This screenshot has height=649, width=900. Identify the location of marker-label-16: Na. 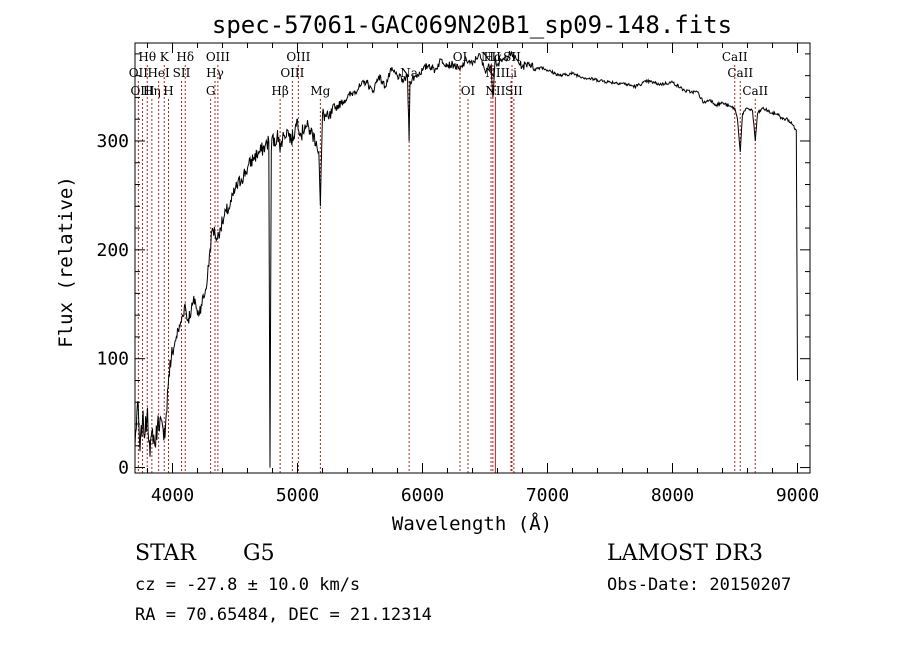
(409, 73).